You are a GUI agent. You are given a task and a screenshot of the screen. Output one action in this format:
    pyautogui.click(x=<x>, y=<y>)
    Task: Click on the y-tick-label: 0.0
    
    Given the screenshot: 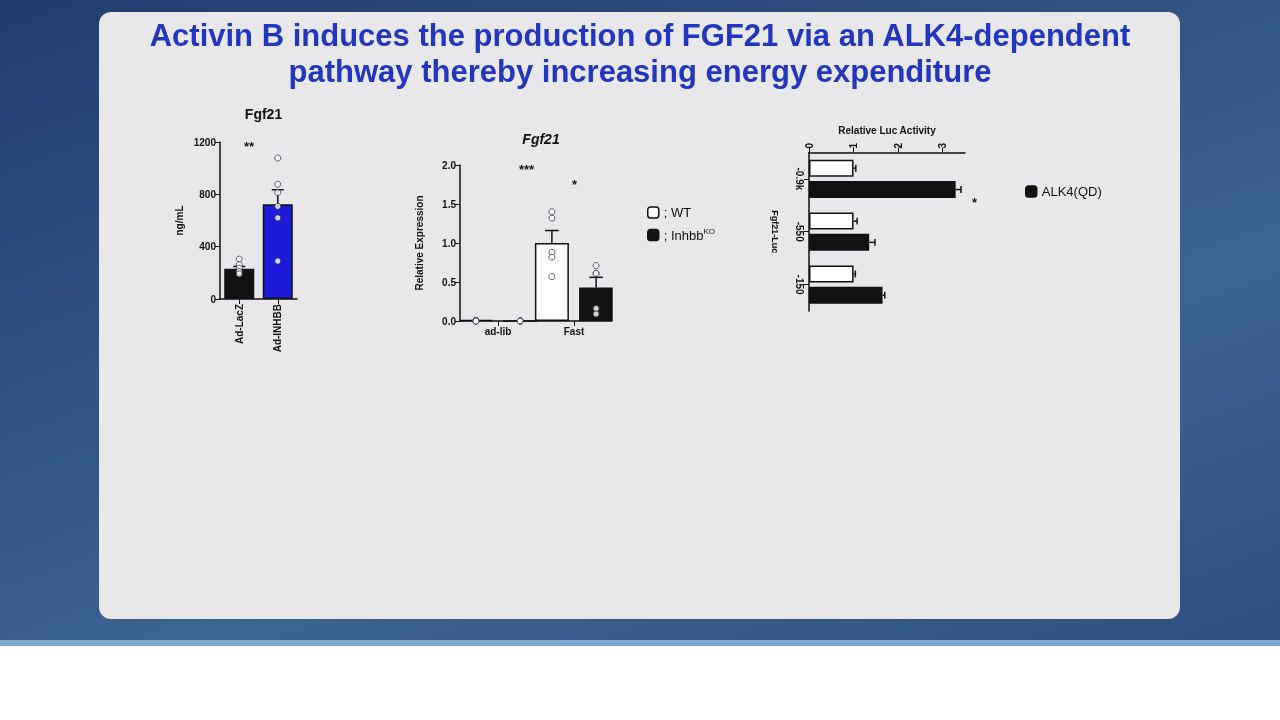 What is the action you would take?
    pyautogui.click(x=449, y=321)
    